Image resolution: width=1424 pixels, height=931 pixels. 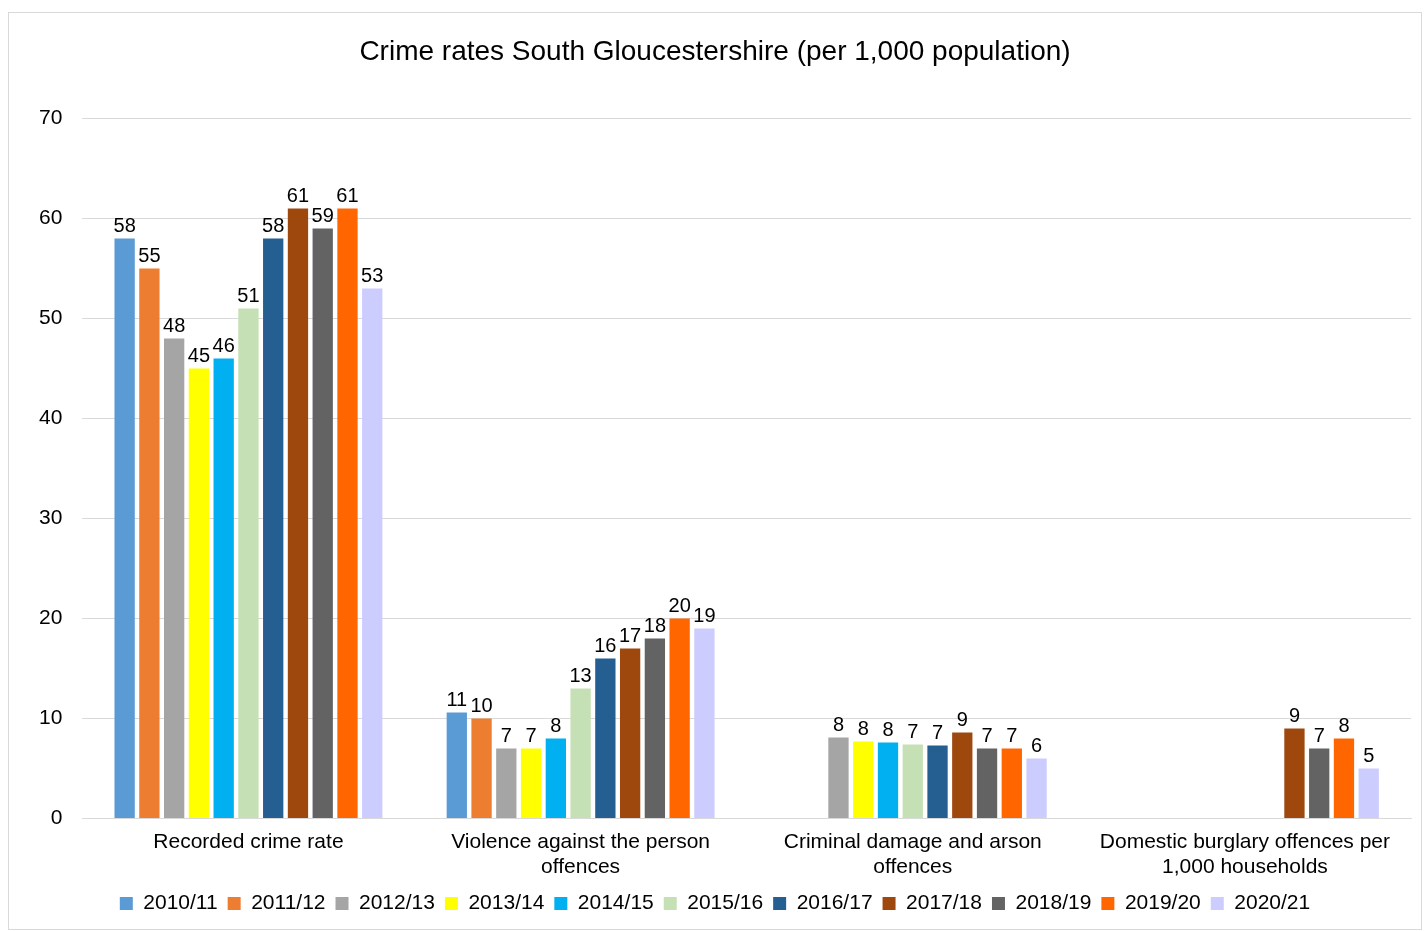 I want to click on data-label: 13, so click(x=580, y=675).